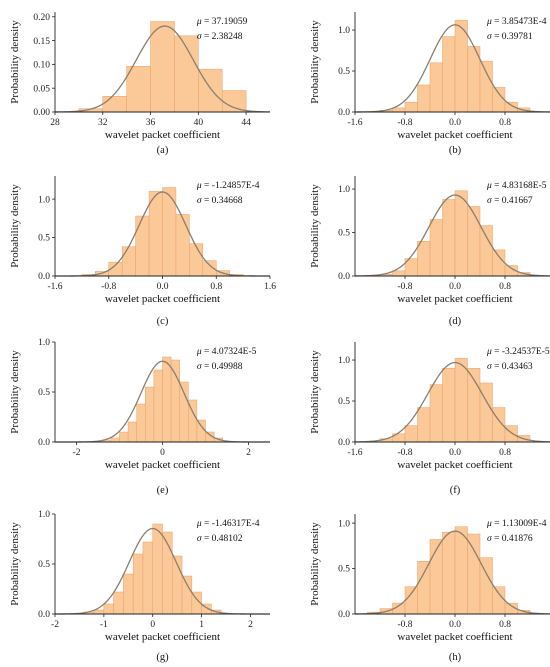 This screenshot has width=550, height=667. I want to click on y-tick-label: 0.05, so click(41, 89).